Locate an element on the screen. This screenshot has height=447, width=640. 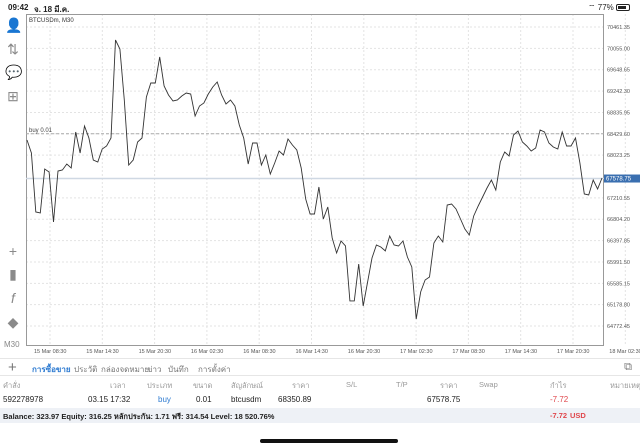
order-id: 592278978 is located at coordinates (23, 399).